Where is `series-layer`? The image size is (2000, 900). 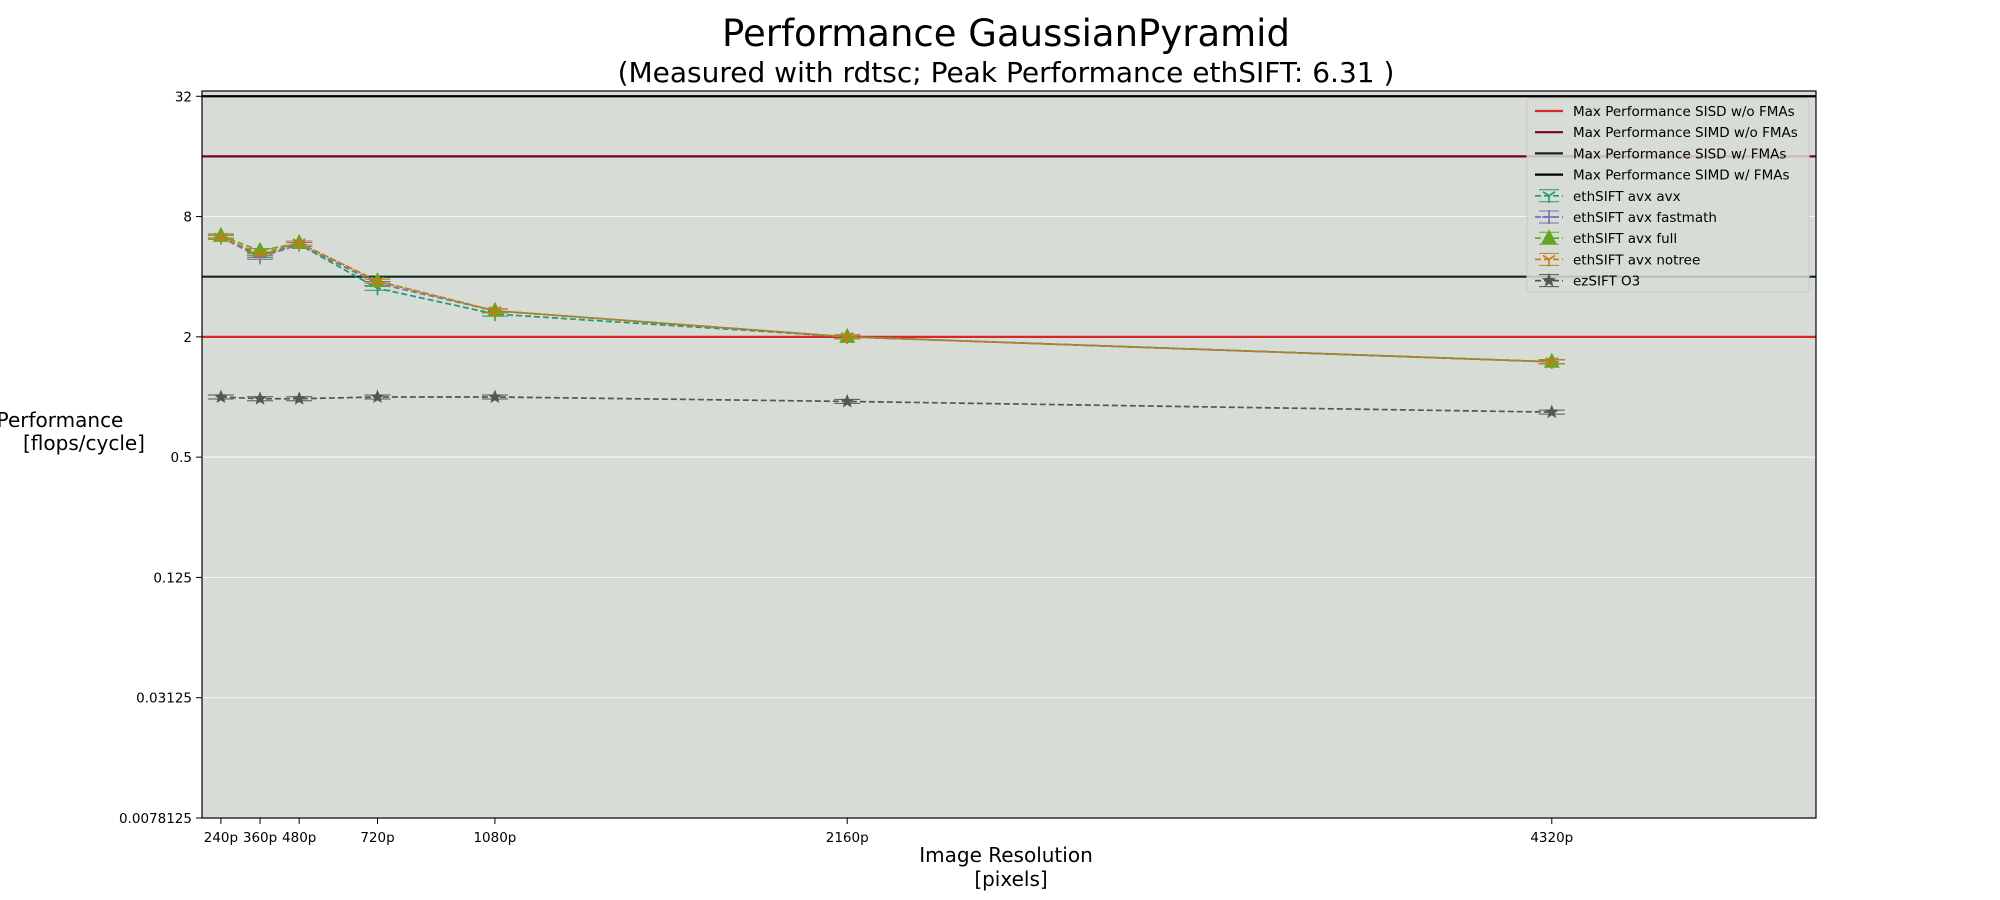
series-layer is located at coordinates (886, 322).